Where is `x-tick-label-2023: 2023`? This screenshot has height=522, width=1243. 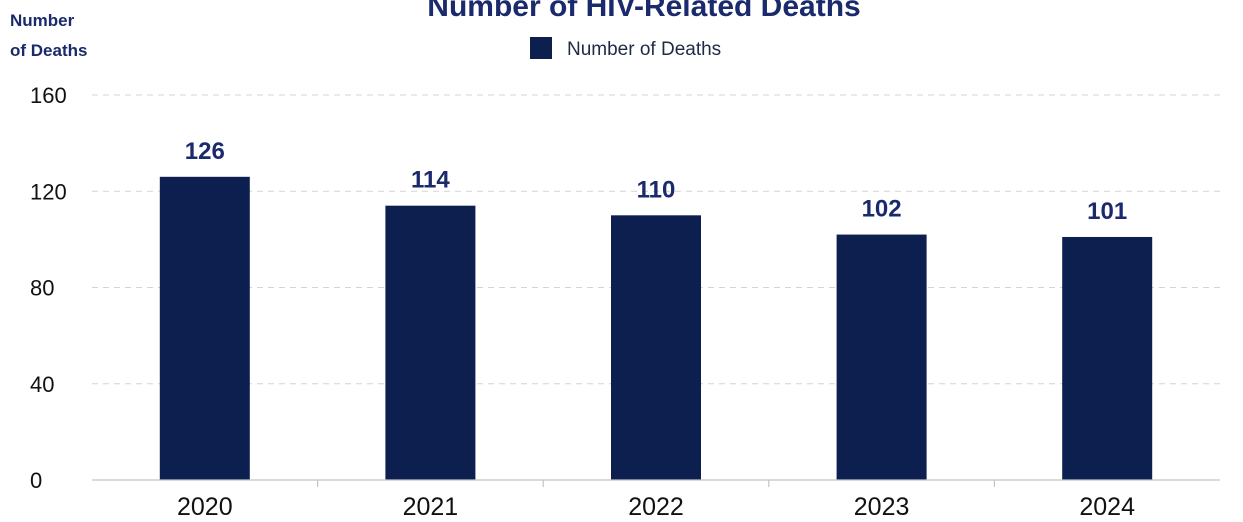
x-tick-label-2023: 2023 is located at coordinates (882, 507).